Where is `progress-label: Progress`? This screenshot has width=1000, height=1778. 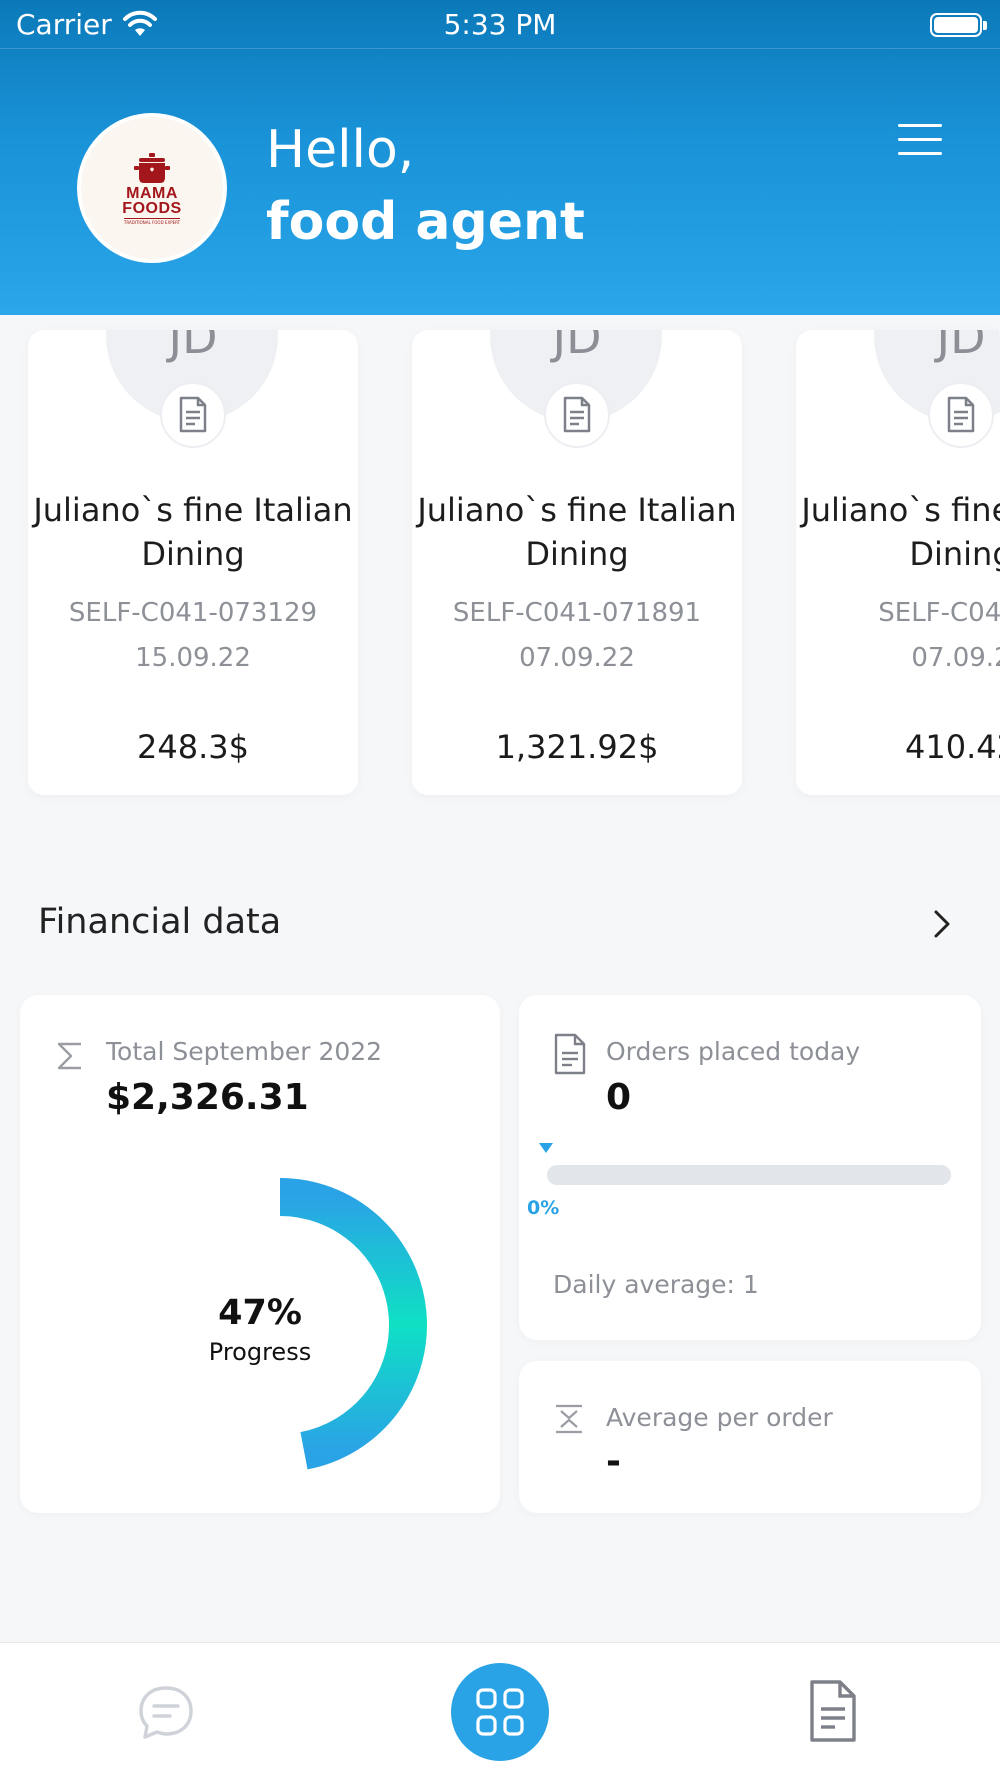 progress-label: Progress is located at coordinates (260, 1352).